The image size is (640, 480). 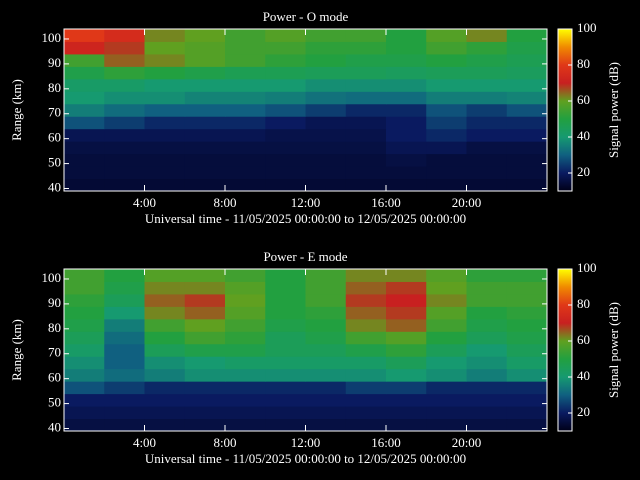 What do you see at coordinates (54, 137) in the screenshot?
I see `y-tick-label: 60` at bounding box center [54, 137].